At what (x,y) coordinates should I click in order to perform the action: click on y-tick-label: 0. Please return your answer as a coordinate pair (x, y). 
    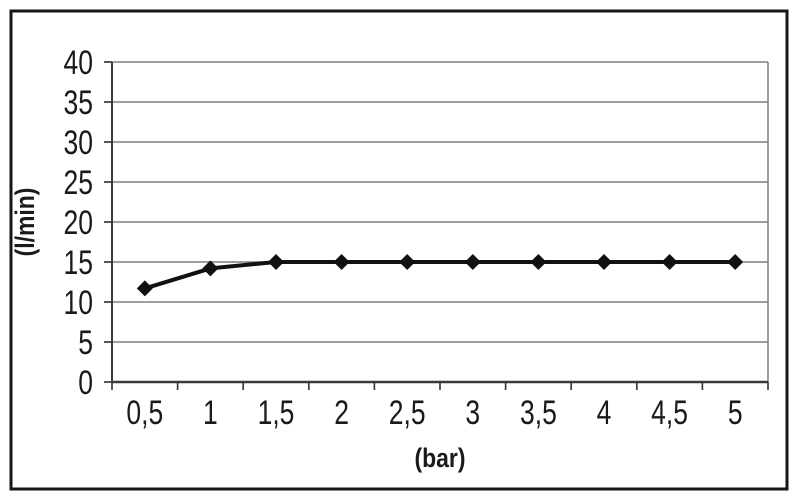
    Looking at the image, I should click on (85, 383).